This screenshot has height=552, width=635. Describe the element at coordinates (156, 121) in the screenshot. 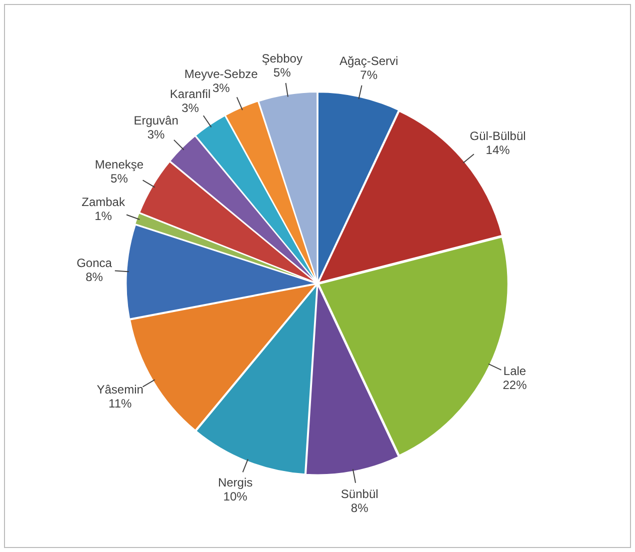

I see `slice-label: Erguvân` at that location.